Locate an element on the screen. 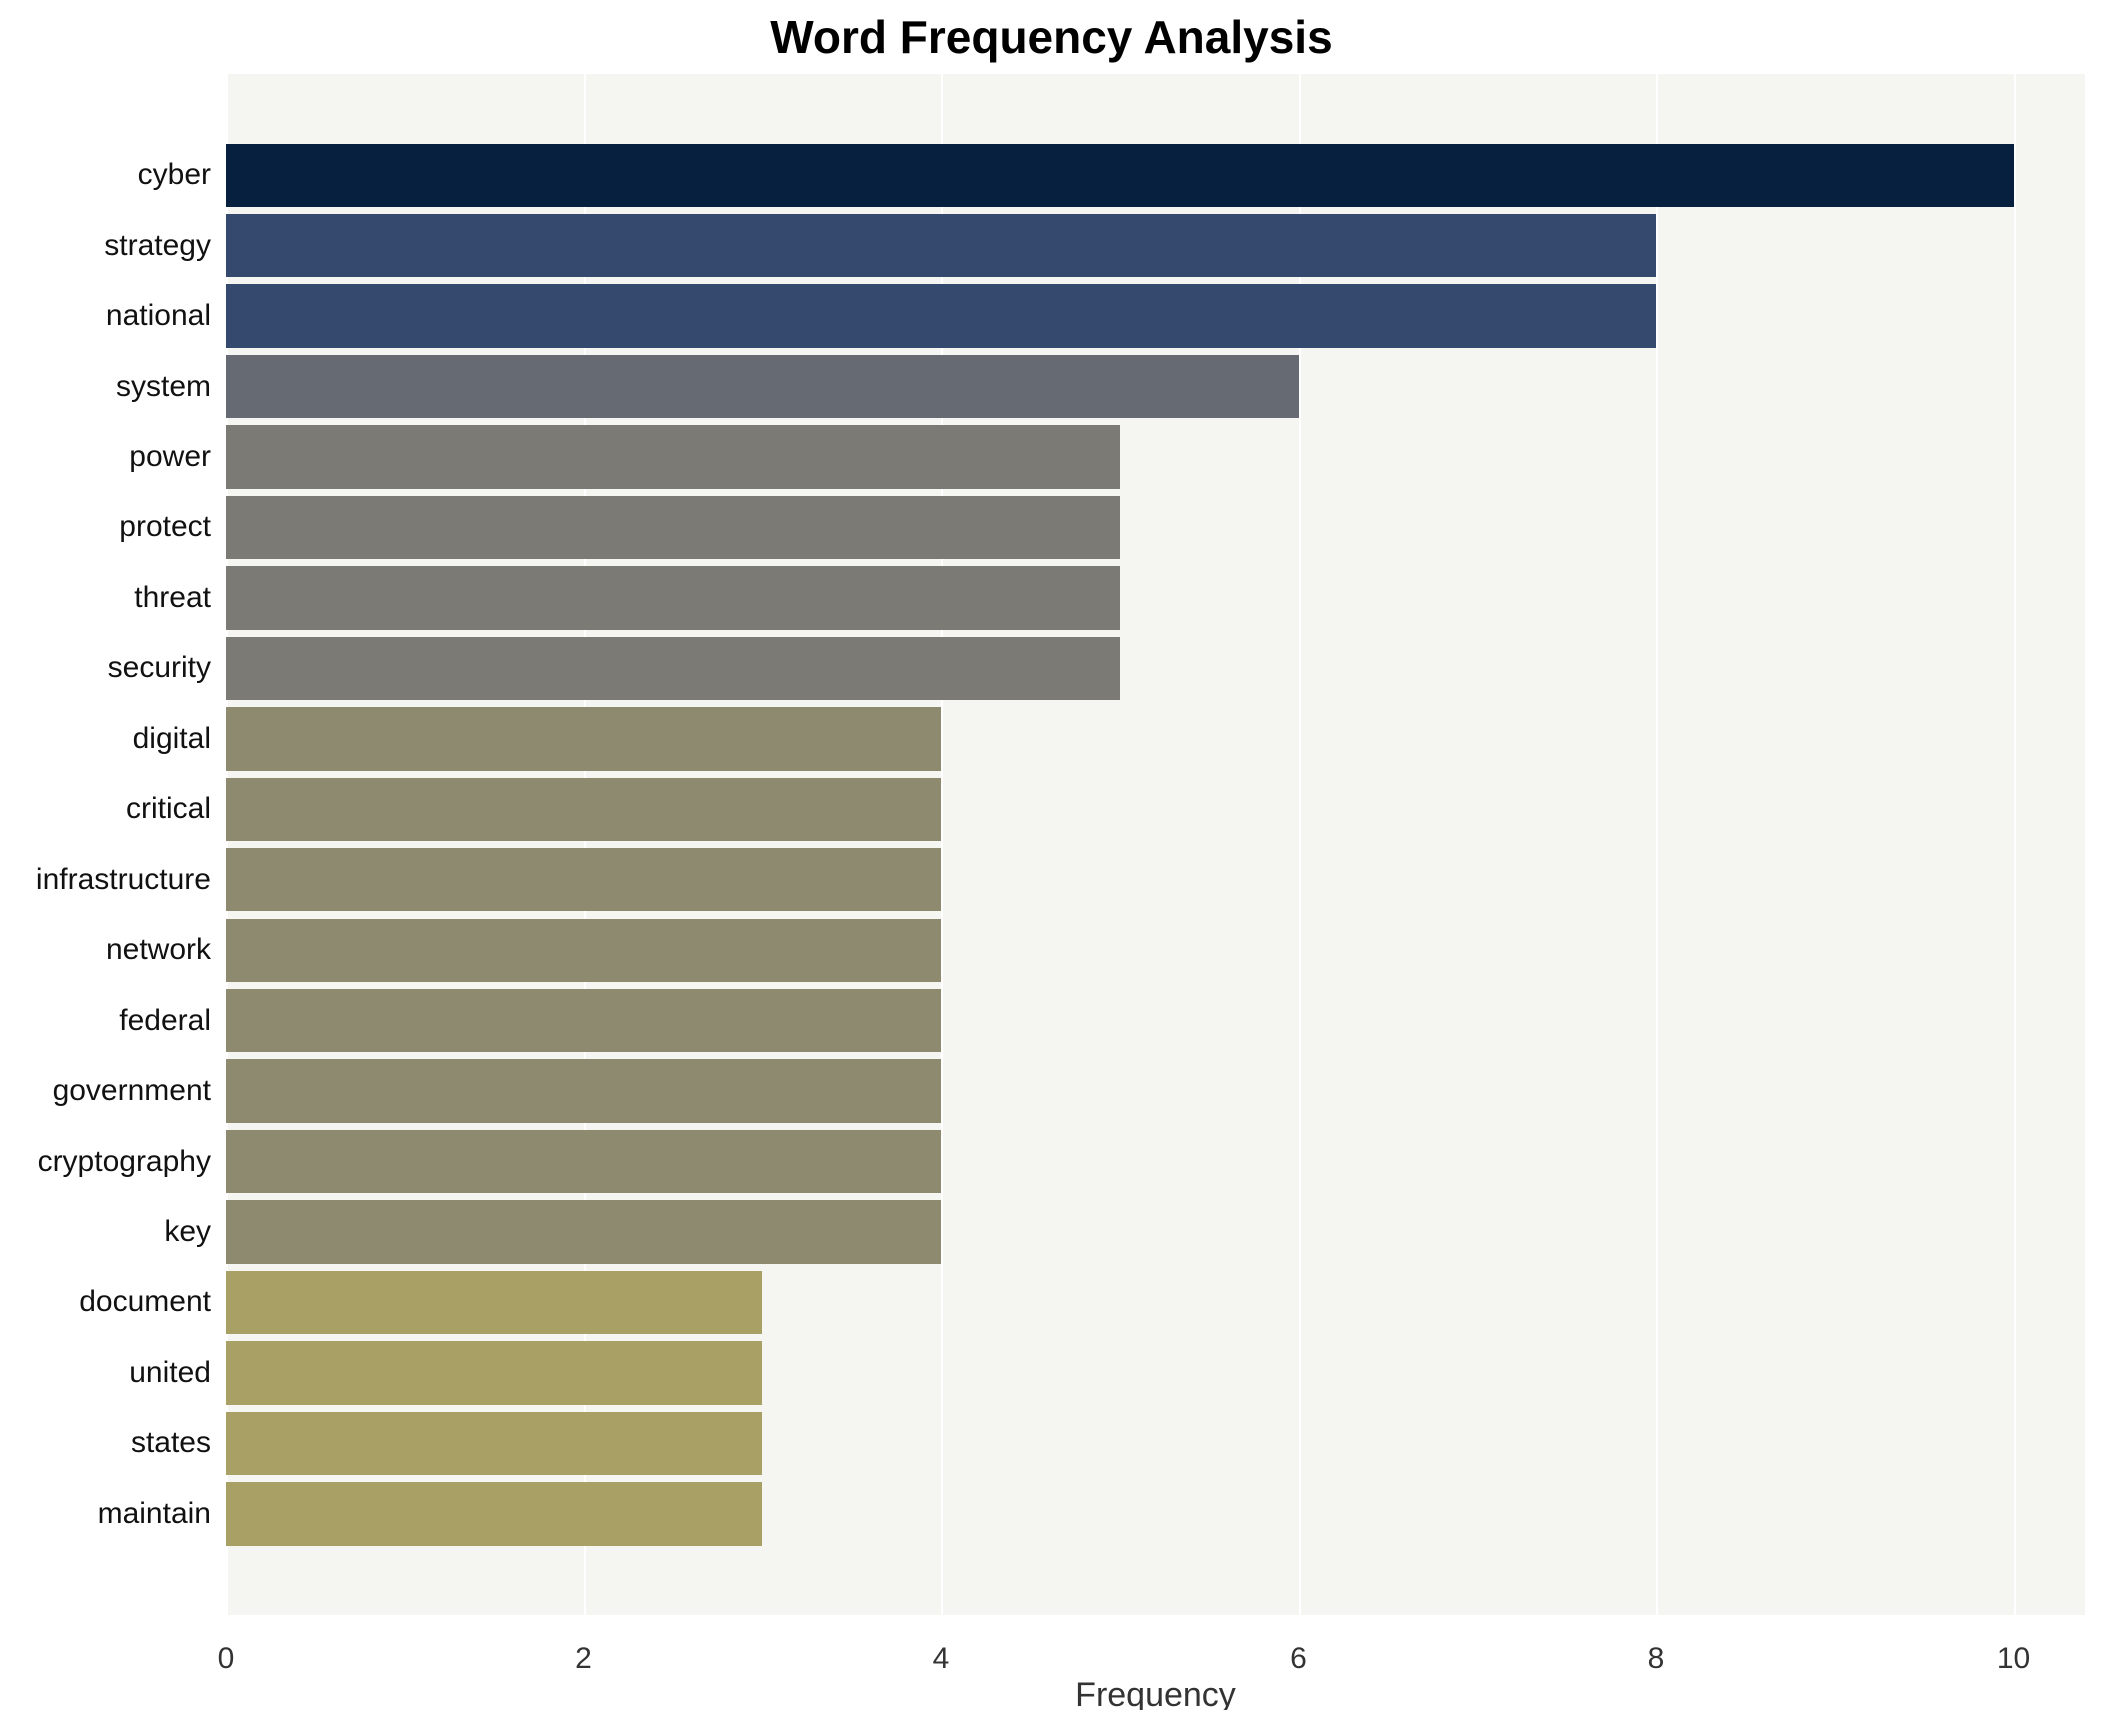 Image resolution: width=2103 pixels, height=1710 pixels. bar-row: threat is located at coordinates (1109, 598).